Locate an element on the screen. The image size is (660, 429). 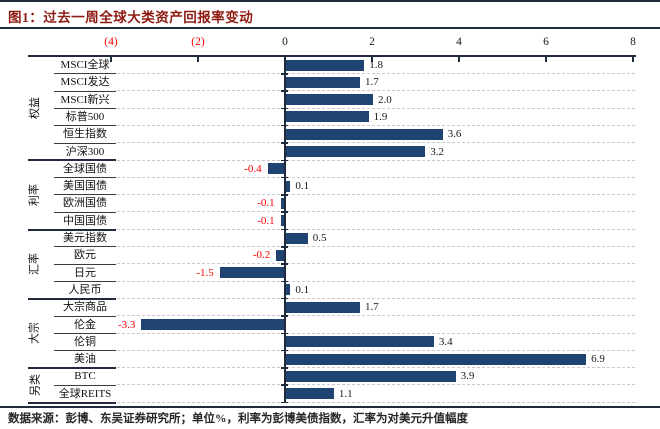
bar-value-label: 1.7 is located at coordinates (371, 82).